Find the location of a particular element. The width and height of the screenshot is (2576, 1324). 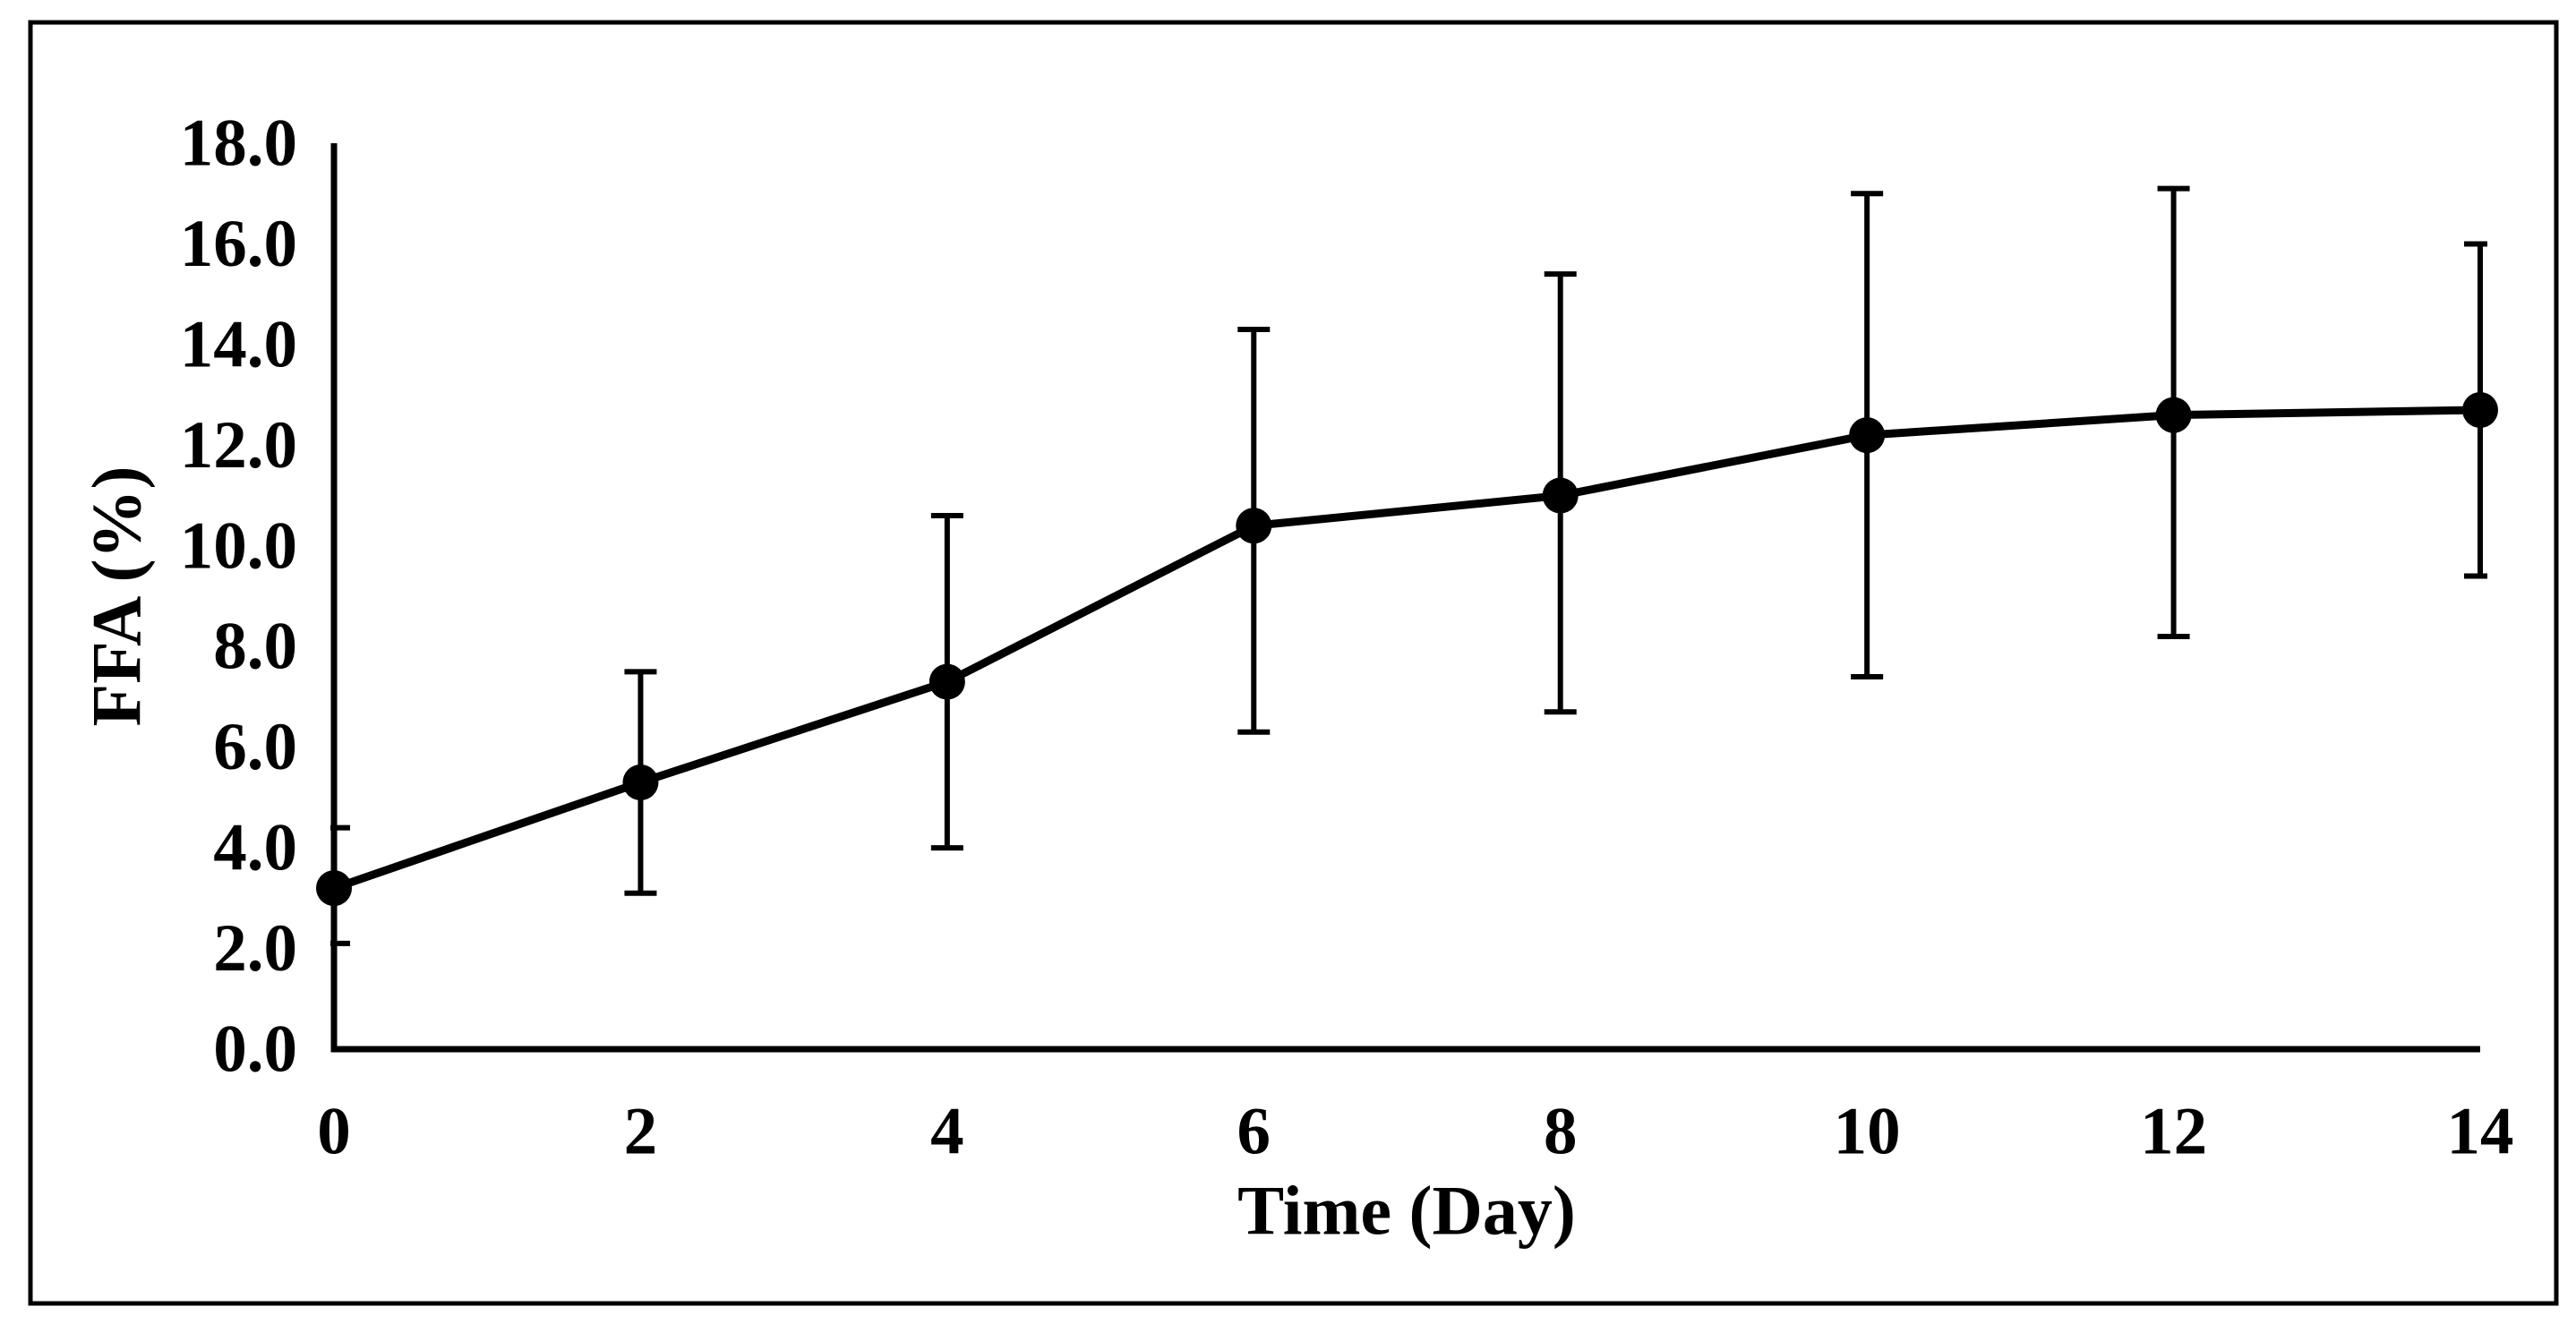

y-tick-label: 18.0 is located at coordinates (238, 144).